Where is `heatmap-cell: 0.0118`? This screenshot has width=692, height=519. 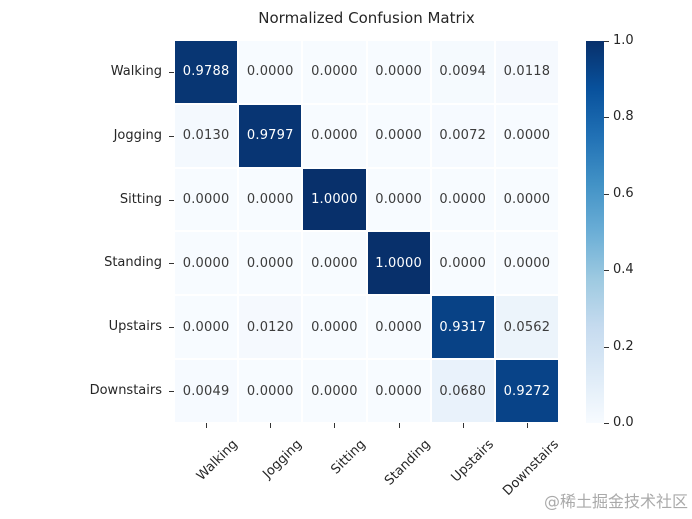
heatmap-cell: 0.0118 is located at coordinates (526, 72).